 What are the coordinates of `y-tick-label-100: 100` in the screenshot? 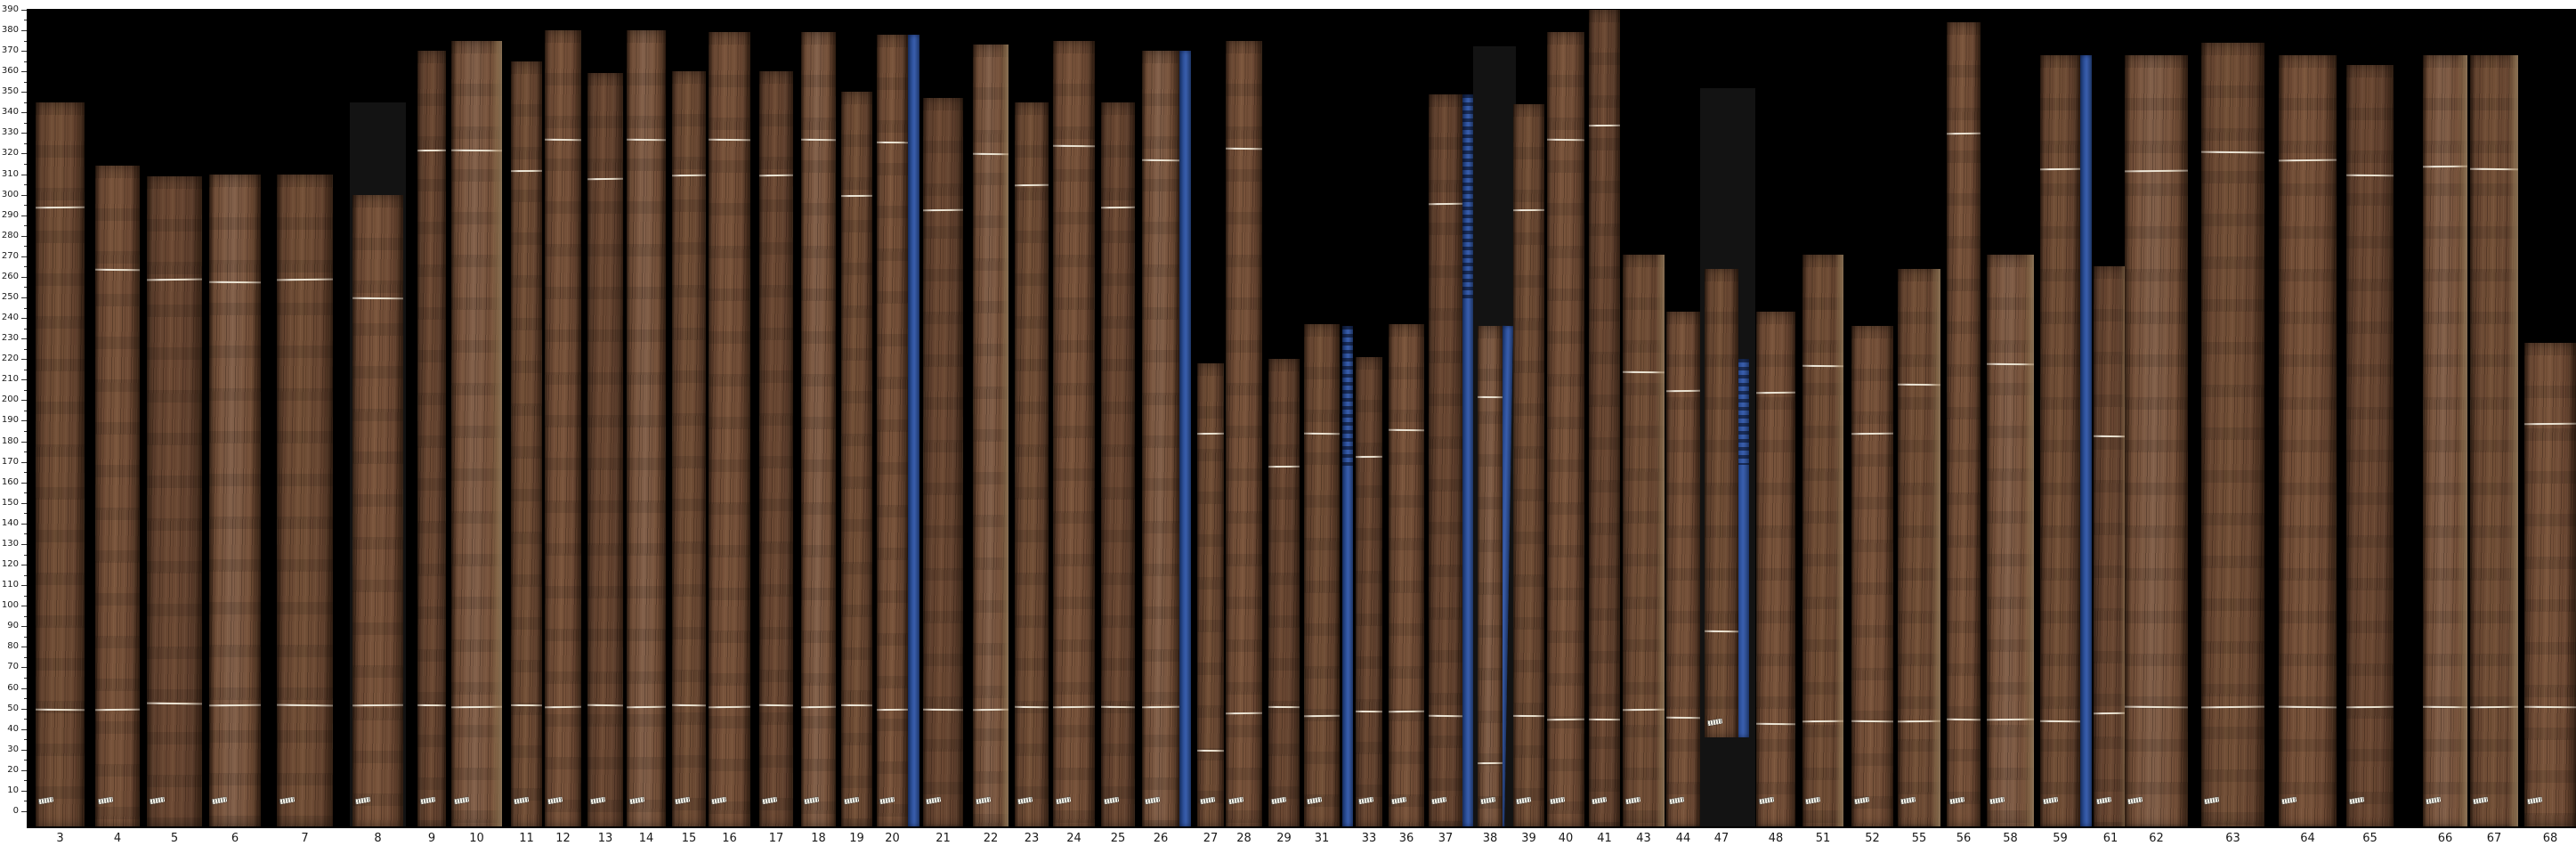 It's located at (10, 605).